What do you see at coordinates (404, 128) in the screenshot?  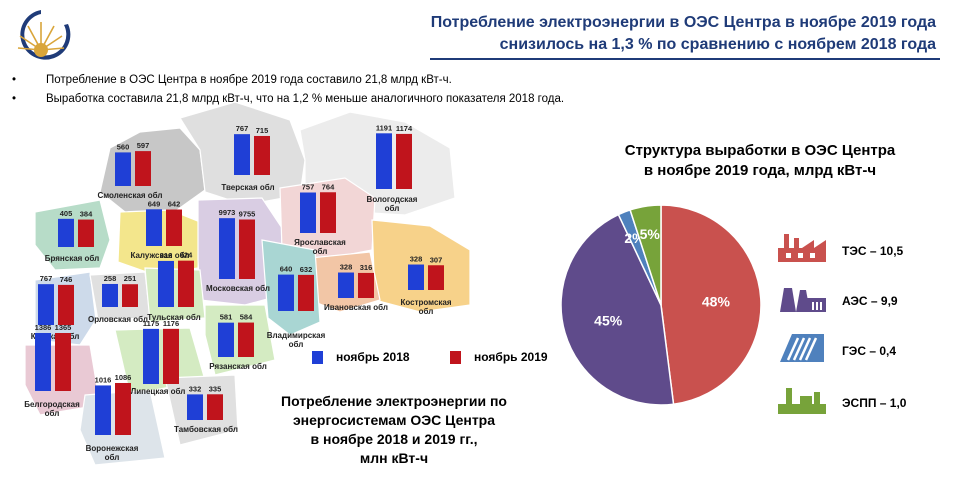 I see `region-2-value-2019: 1174` at bounding box center [404, 128].